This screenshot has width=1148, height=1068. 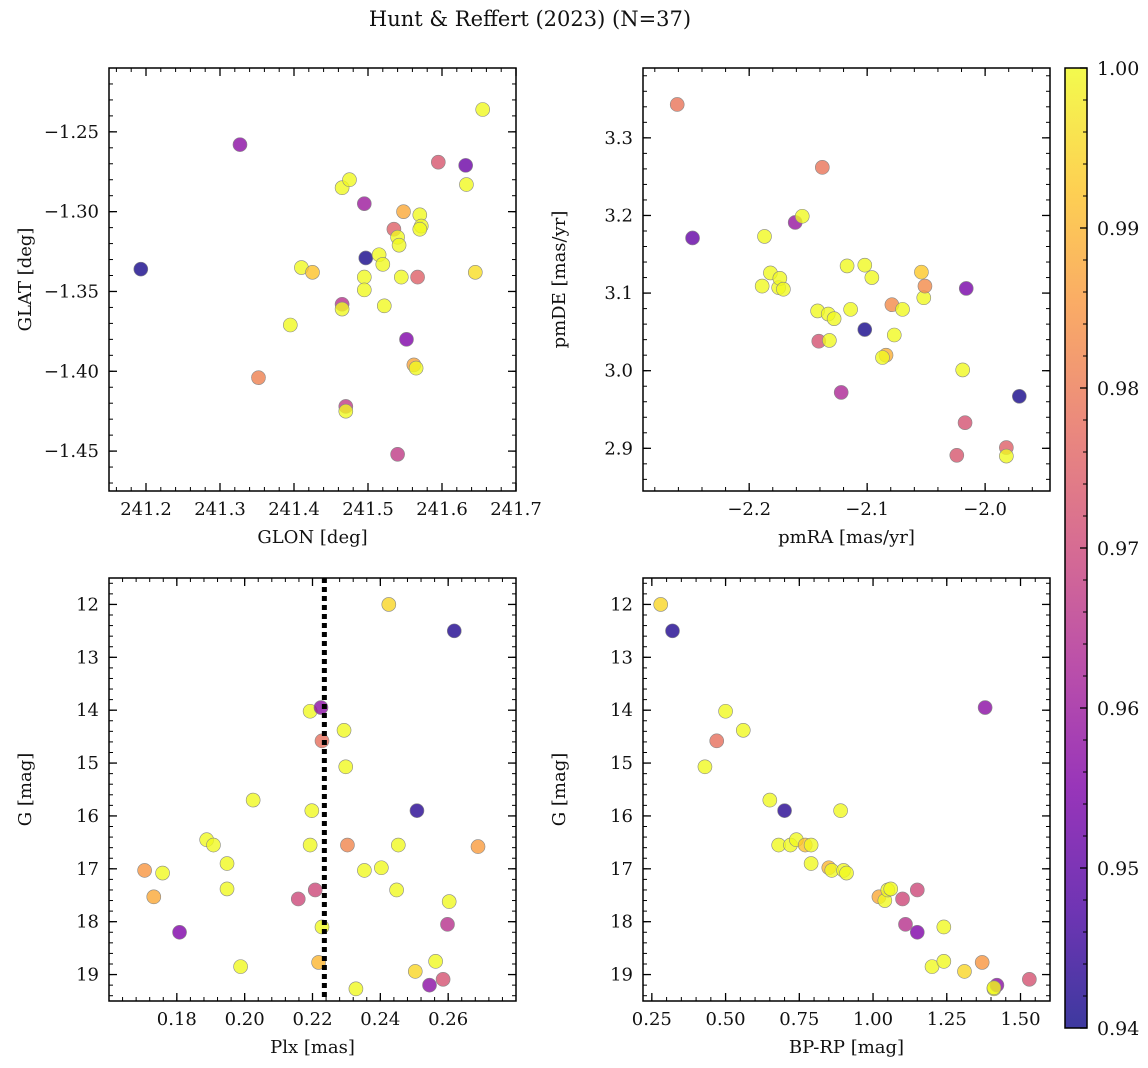 I want to click on y-tick-label: 15, so click(x=621, y=763).